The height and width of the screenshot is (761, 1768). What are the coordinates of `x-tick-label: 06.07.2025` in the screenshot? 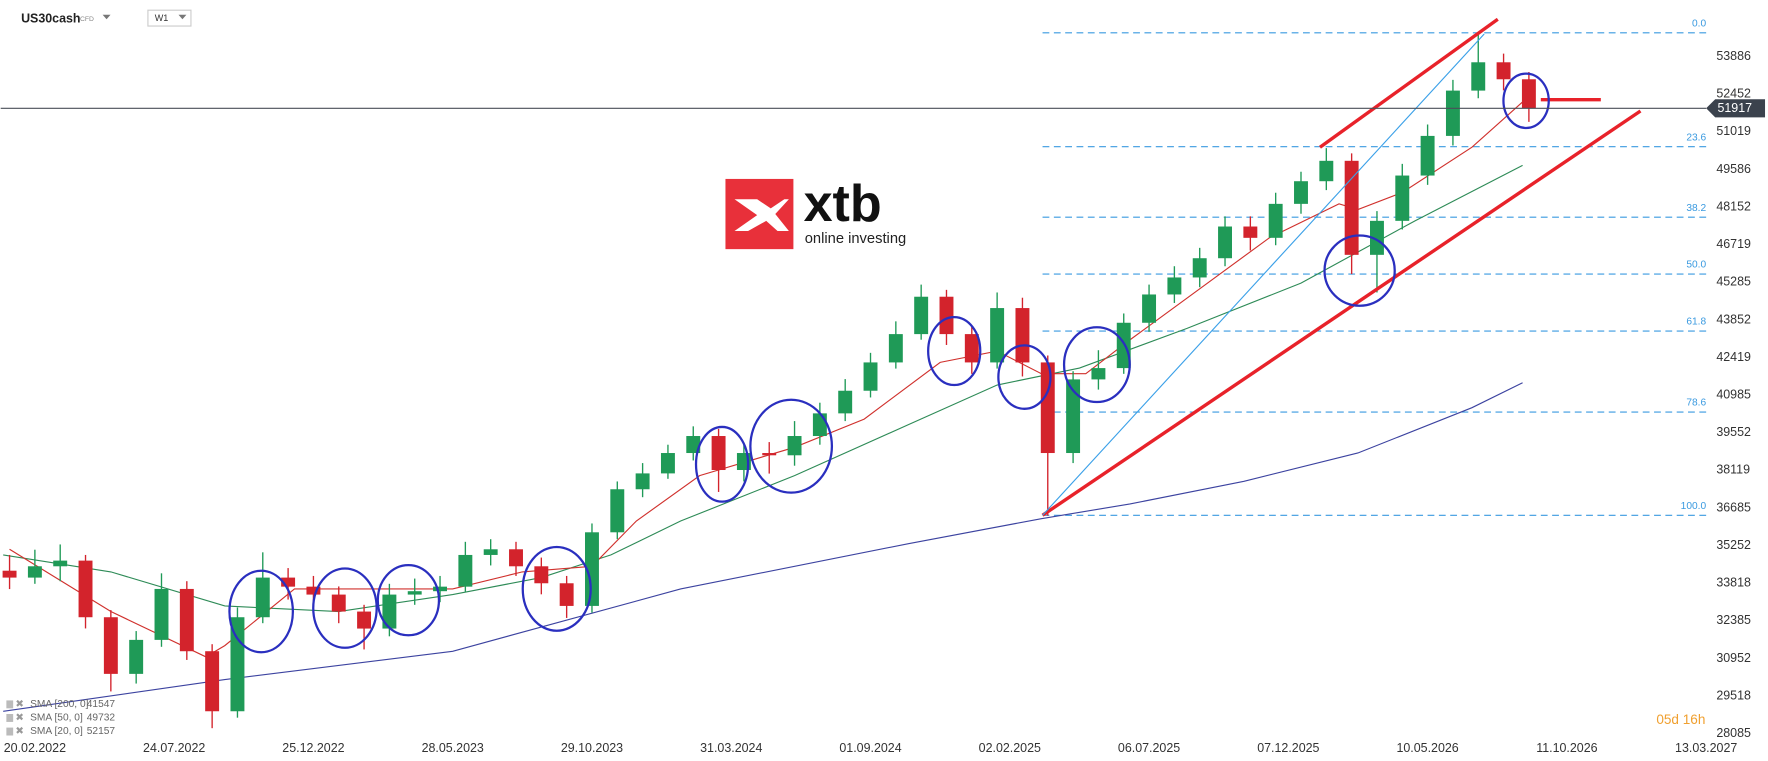 It's located at (1149, 748).